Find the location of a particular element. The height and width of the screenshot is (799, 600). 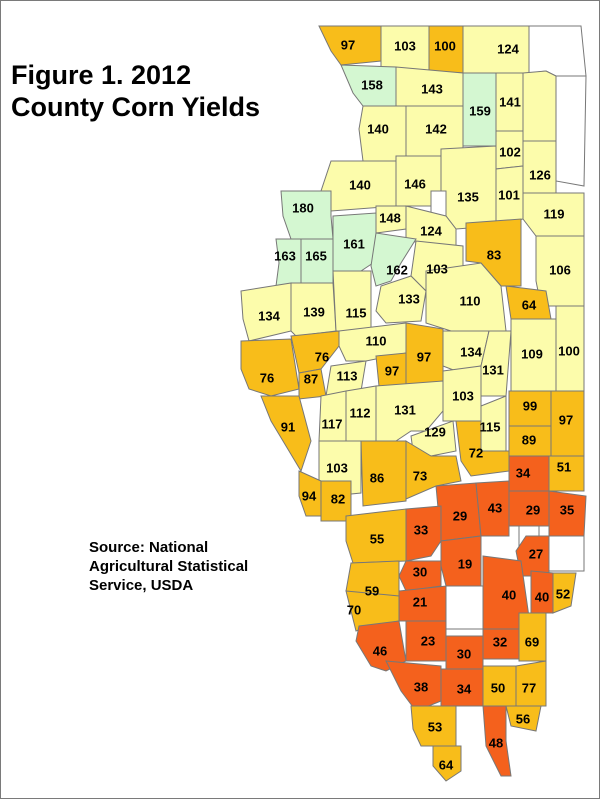

county-value-label: 89 is located at coordinates (529, 440).